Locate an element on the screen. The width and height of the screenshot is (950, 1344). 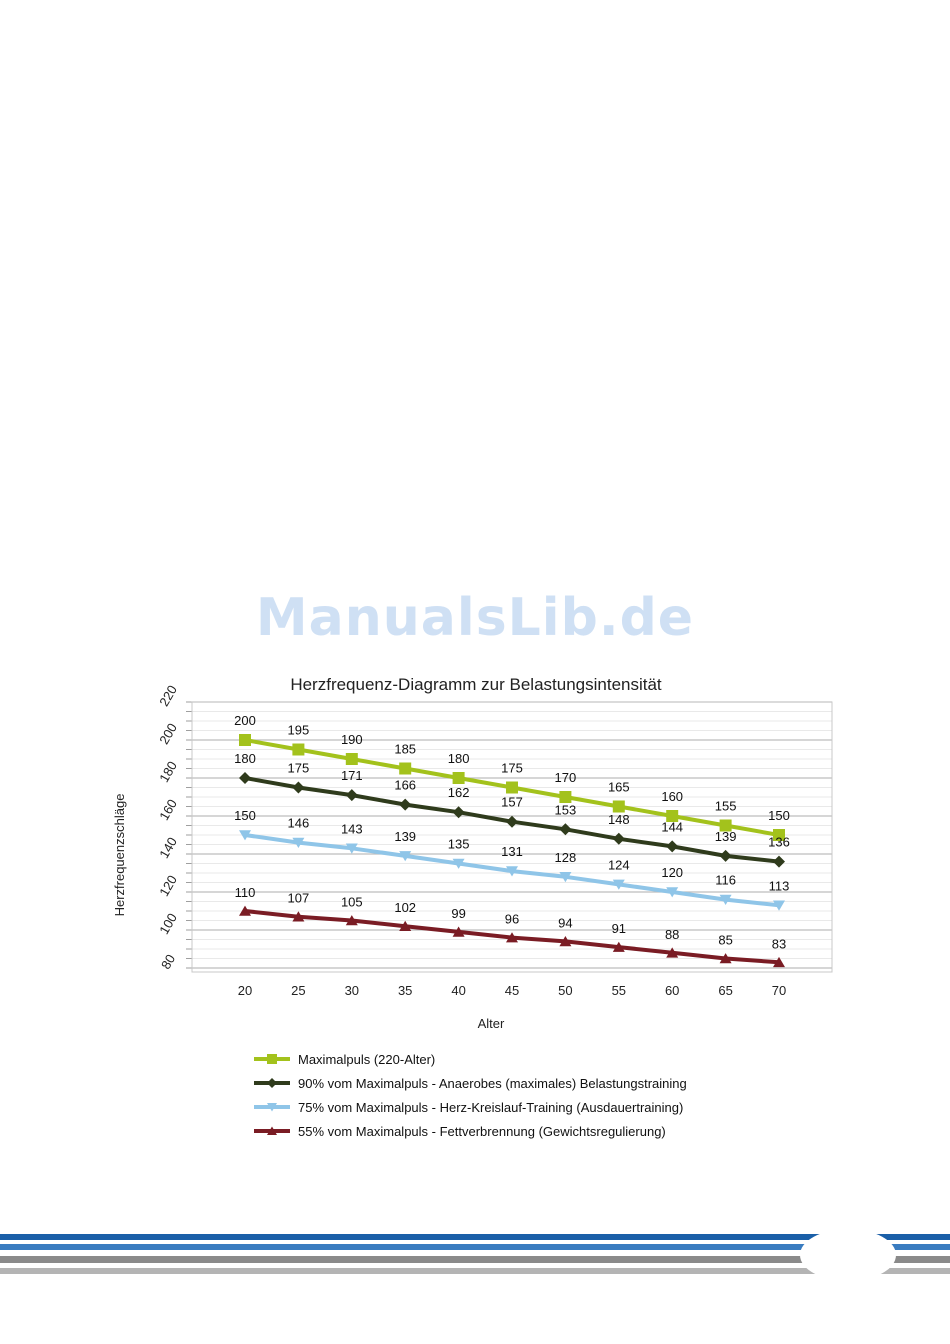
data-label: 99 is located at coordinates (458, 913).